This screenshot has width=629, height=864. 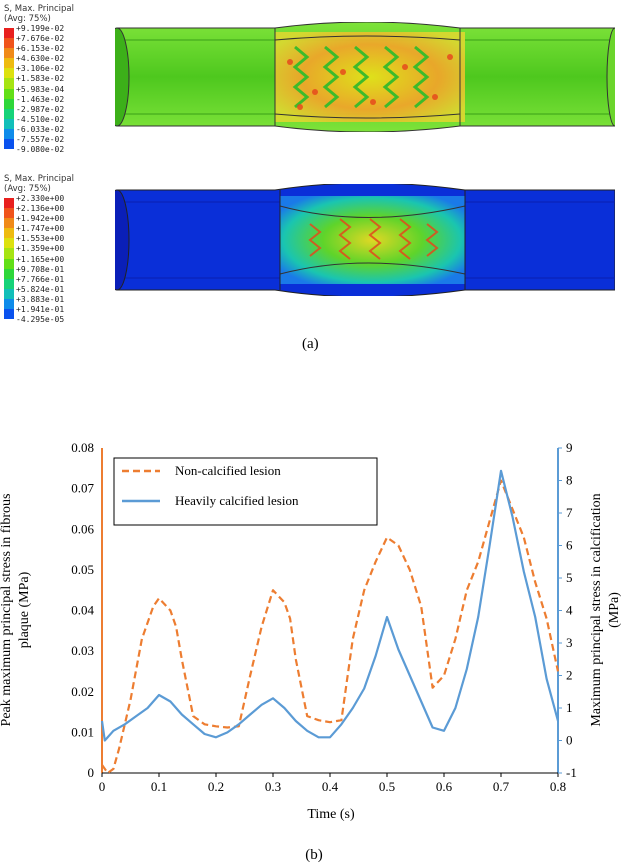 I want to click on y-left-tick-label: 0.07, so click(x=82, y=488).